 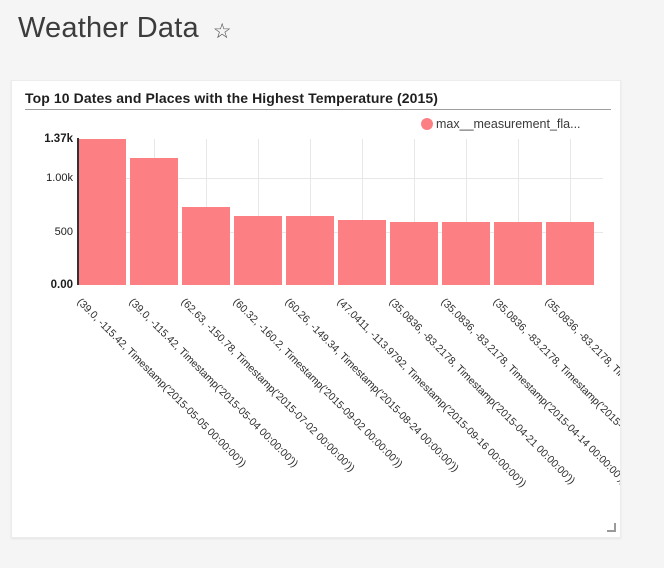 What do you see at coordinates (59, 178) in the screenshot?
I see `y-tick-label: 1.00k` at bounding box center [59, 178].